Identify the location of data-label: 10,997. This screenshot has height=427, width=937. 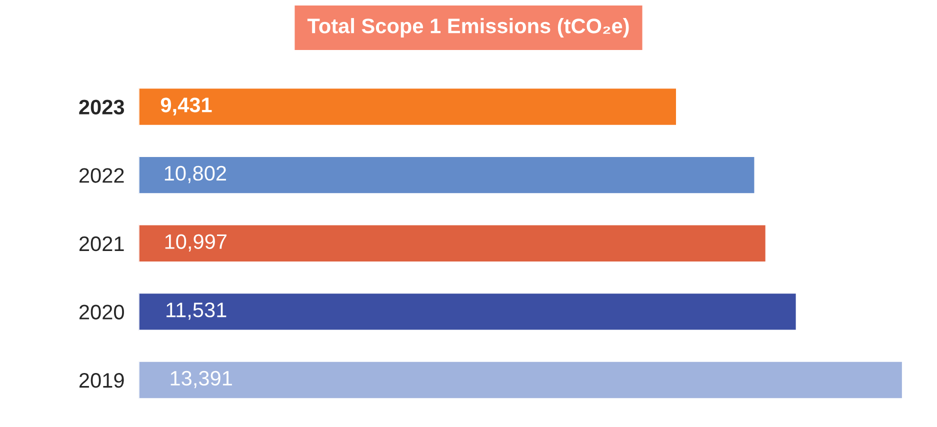
(195, 243).